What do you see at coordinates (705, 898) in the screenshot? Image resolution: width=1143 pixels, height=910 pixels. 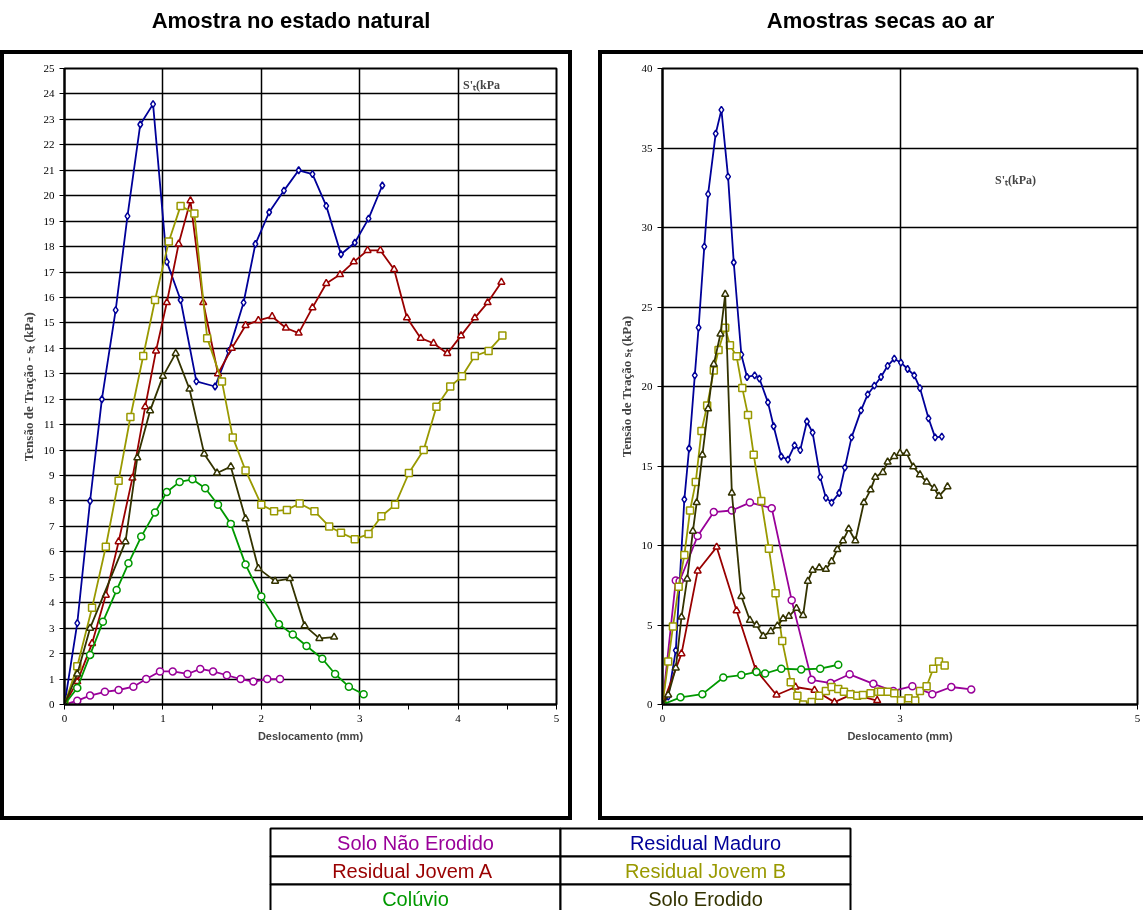 I see `text: Solo Erodido` at bounding box center [705, 898].